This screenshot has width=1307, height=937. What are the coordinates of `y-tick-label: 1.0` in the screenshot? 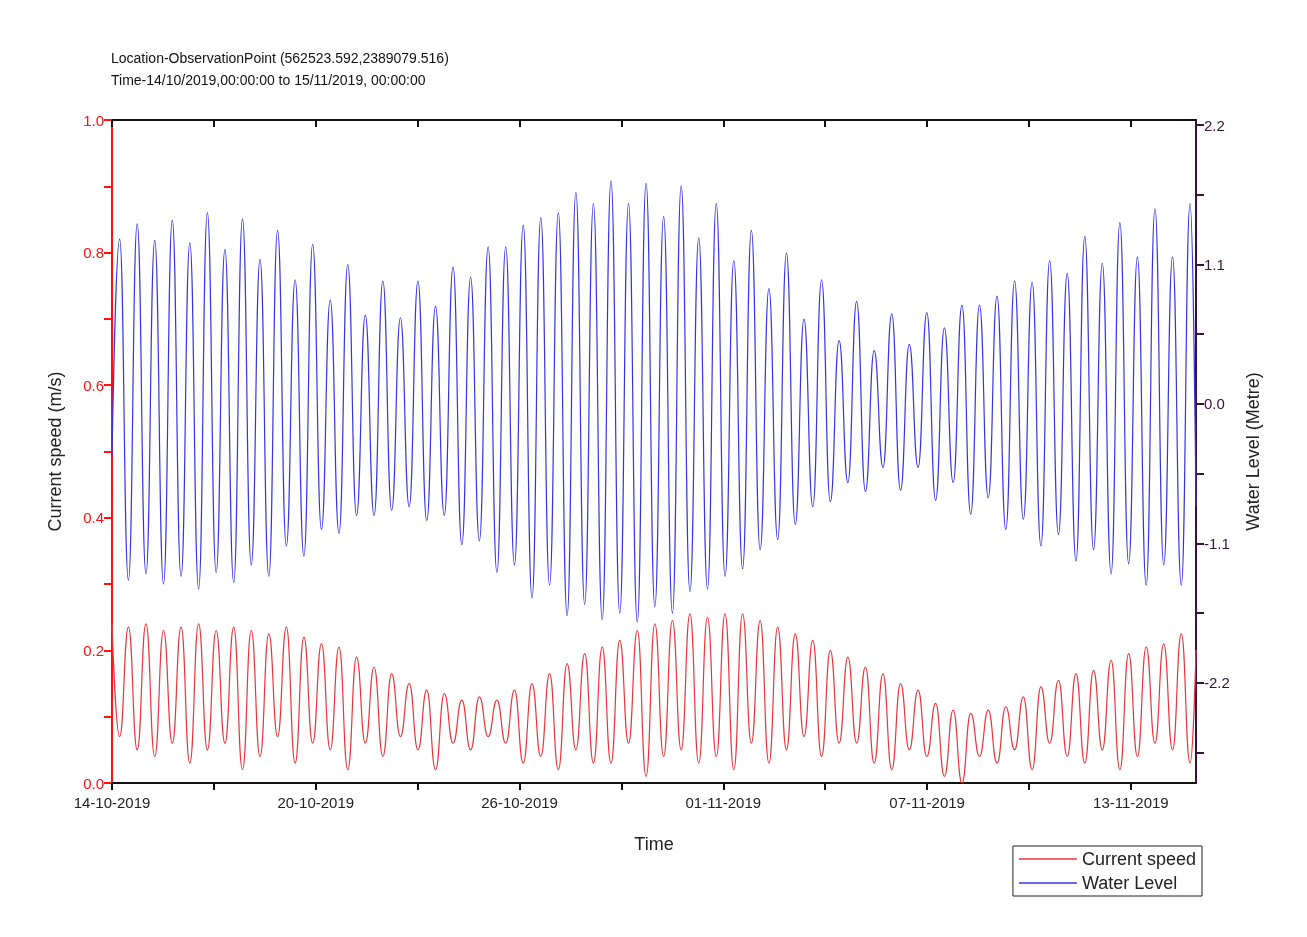 It's located at (93, 120).